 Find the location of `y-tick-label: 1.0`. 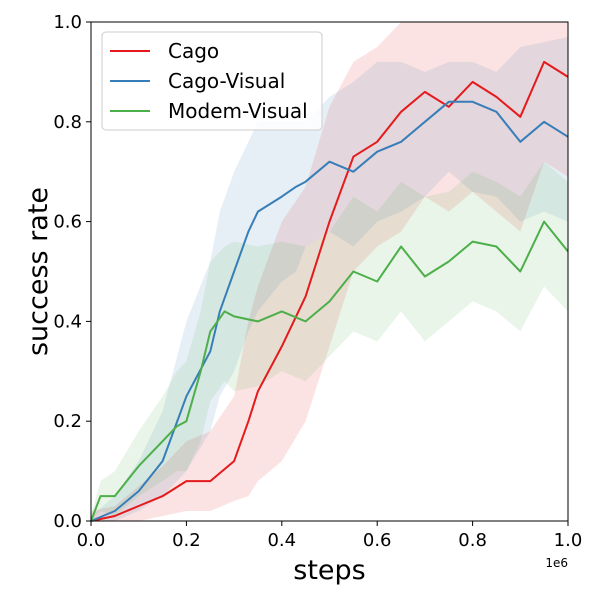

y-tick-label: 1.0 is located at coordinates (67, 22).